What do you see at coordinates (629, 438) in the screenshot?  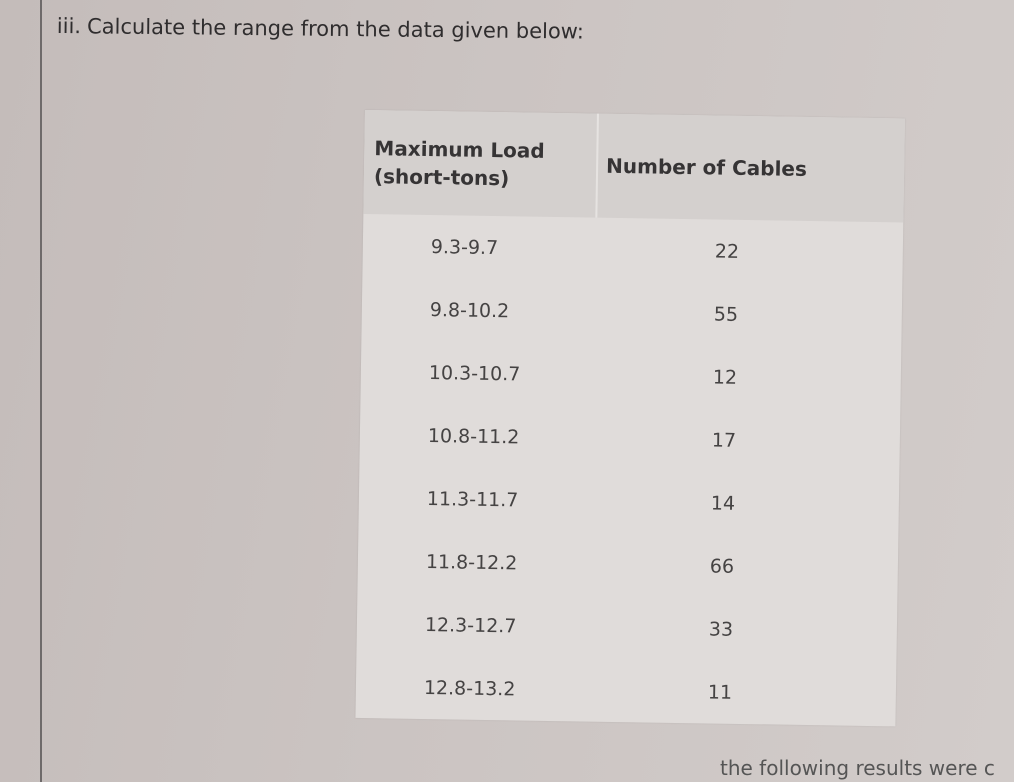 I see `table-row: 10.8-11.2 17` at bounding box center [629, 438].